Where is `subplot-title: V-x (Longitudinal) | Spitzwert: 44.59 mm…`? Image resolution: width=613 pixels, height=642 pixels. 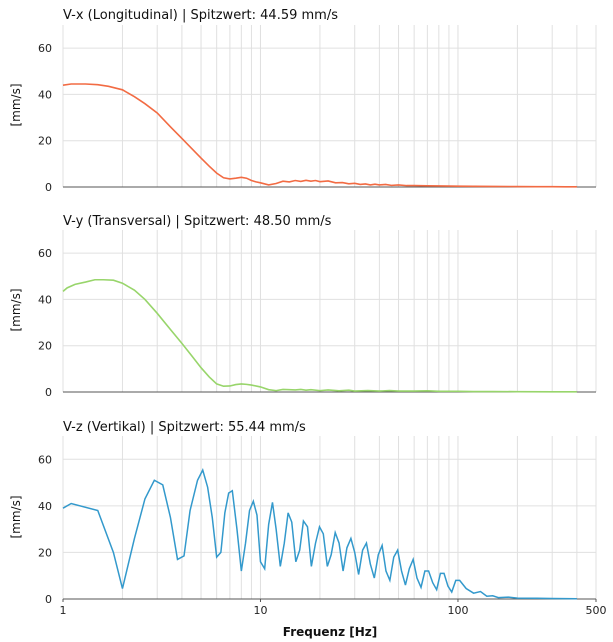
subplot-title: V-x (Longitudinal) | Spitzwert: 44.59 mm… is located at coordinates (200, 15).